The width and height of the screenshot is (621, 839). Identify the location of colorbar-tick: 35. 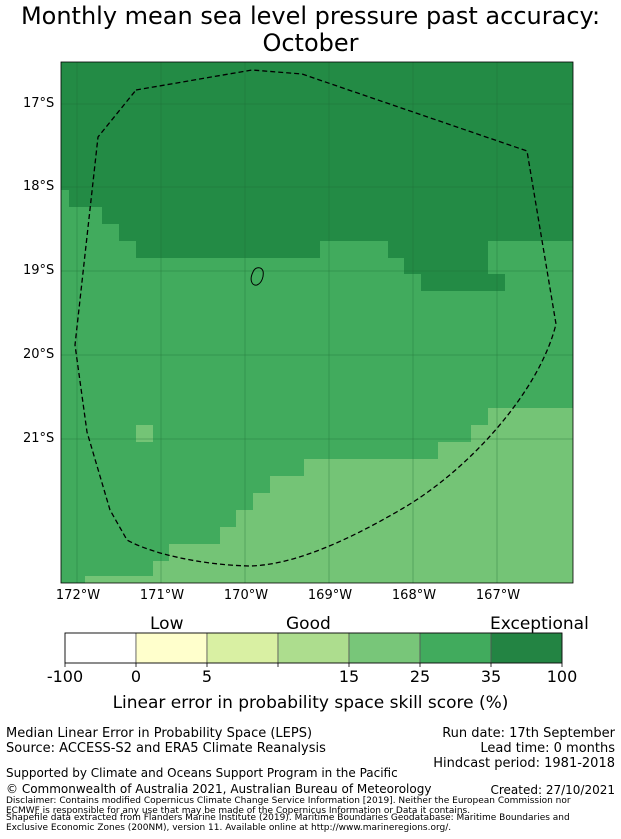
(491, 676).